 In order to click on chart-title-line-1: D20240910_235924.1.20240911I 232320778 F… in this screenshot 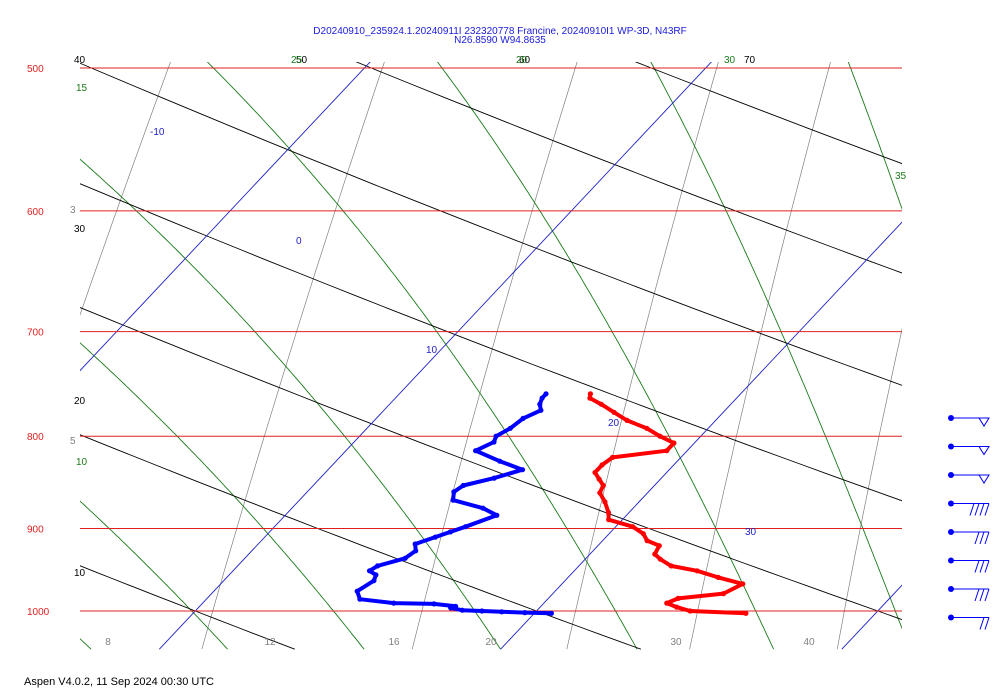, I will do `click(499, 31)`.